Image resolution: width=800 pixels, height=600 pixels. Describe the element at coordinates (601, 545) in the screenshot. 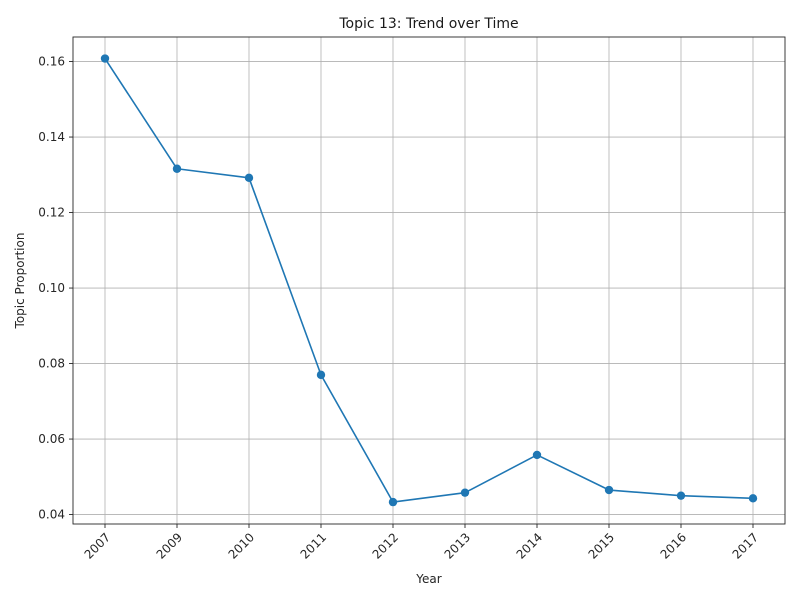

I see `x-tick-label: 2015` at that location.